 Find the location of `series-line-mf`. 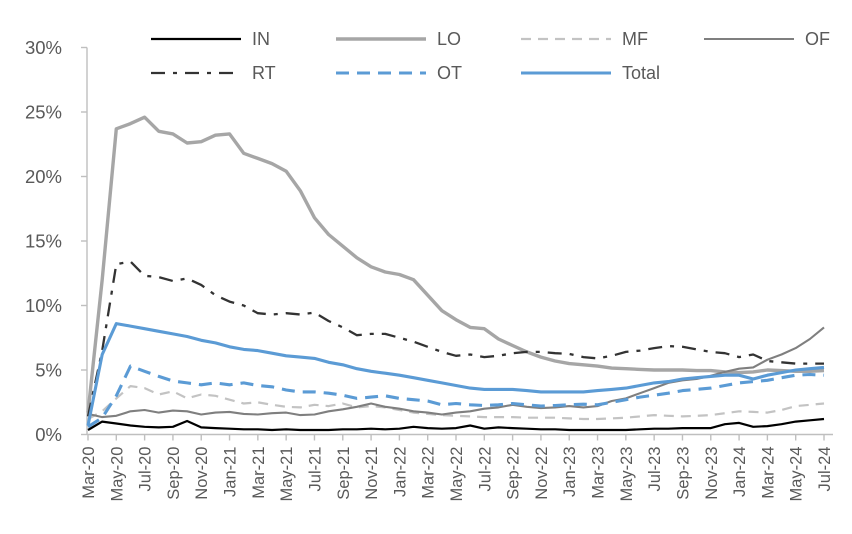

series-line-mf is located at coordinates (456, 403).